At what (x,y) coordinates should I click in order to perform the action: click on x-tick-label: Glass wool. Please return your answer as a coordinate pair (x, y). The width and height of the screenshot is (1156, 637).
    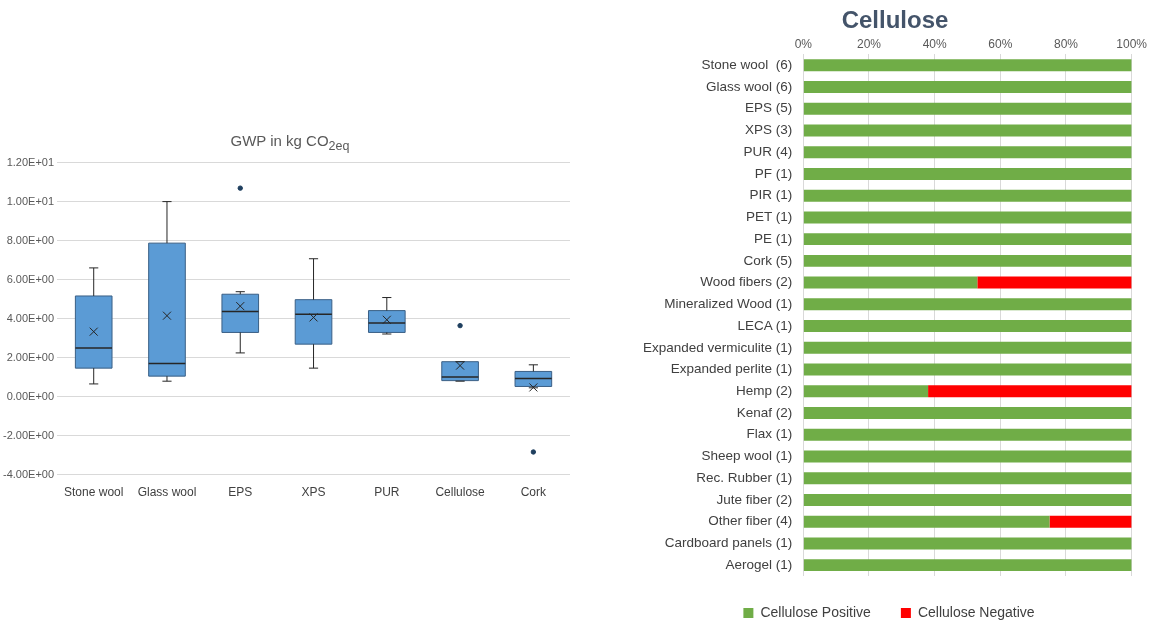
    Looking at the image, I should click on (167, 492).